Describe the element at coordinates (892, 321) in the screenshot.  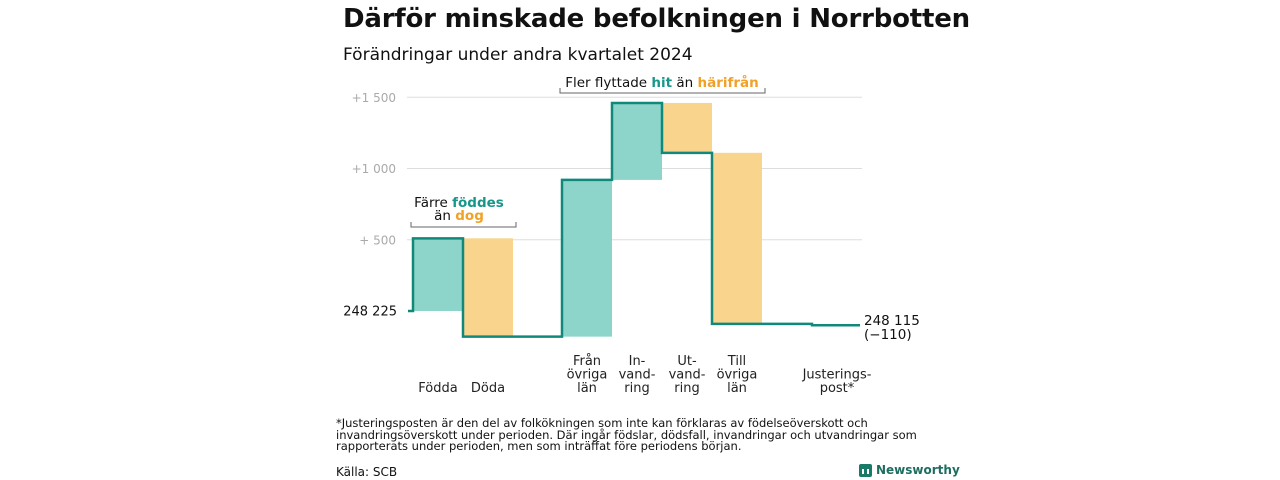
I see `end-value-label: 248 115` at that location.